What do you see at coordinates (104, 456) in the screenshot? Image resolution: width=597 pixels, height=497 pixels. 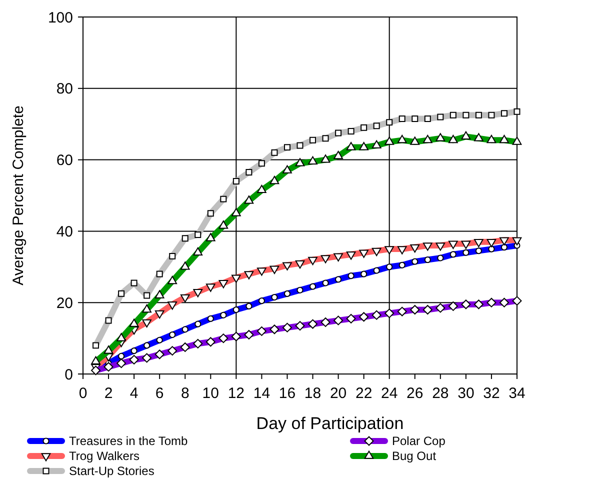 I see `legend-label: Trog Walkers` at bounding box center [104, 456].